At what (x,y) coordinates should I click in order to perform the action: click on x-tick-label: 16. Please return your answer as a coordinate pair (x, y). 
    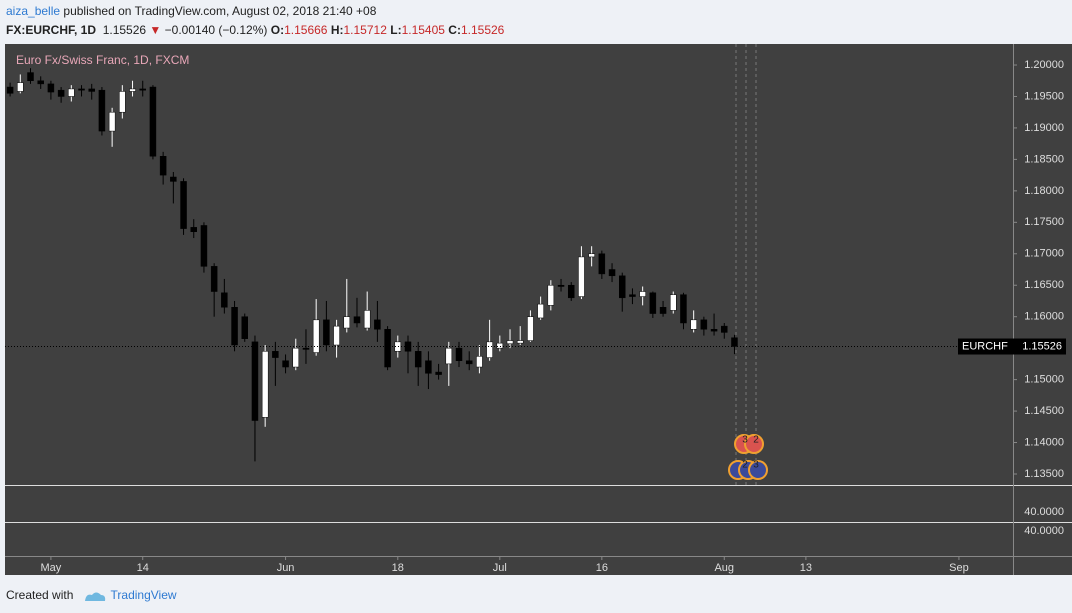
    Looking at the image, I should click on (602, 568).